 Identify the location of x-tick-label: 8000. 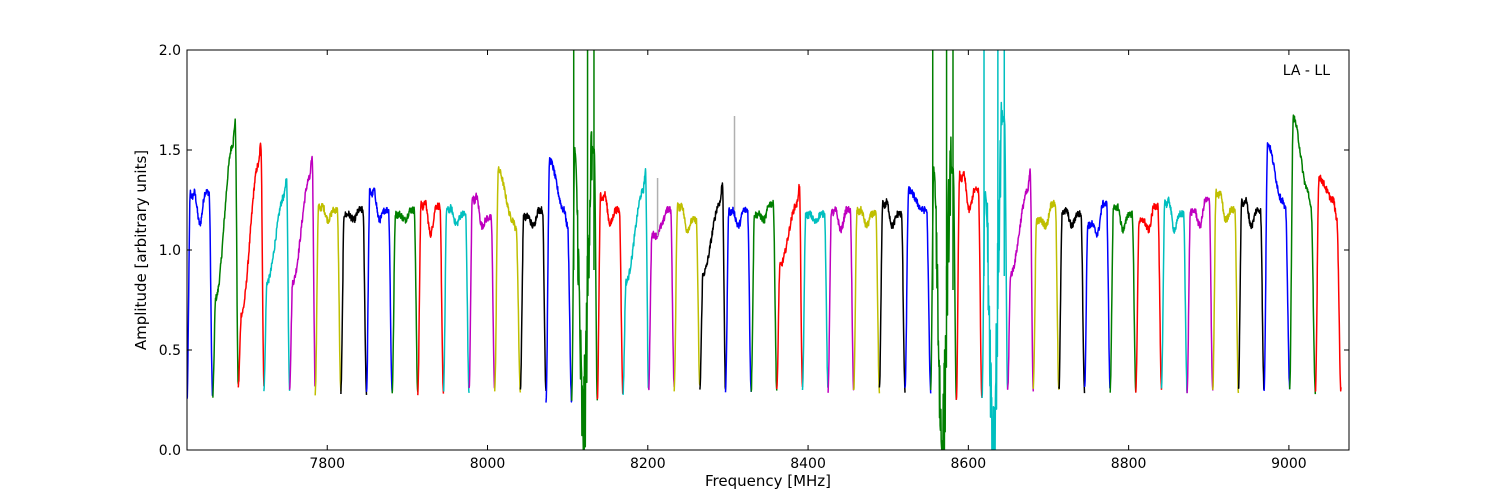
(488, 464).